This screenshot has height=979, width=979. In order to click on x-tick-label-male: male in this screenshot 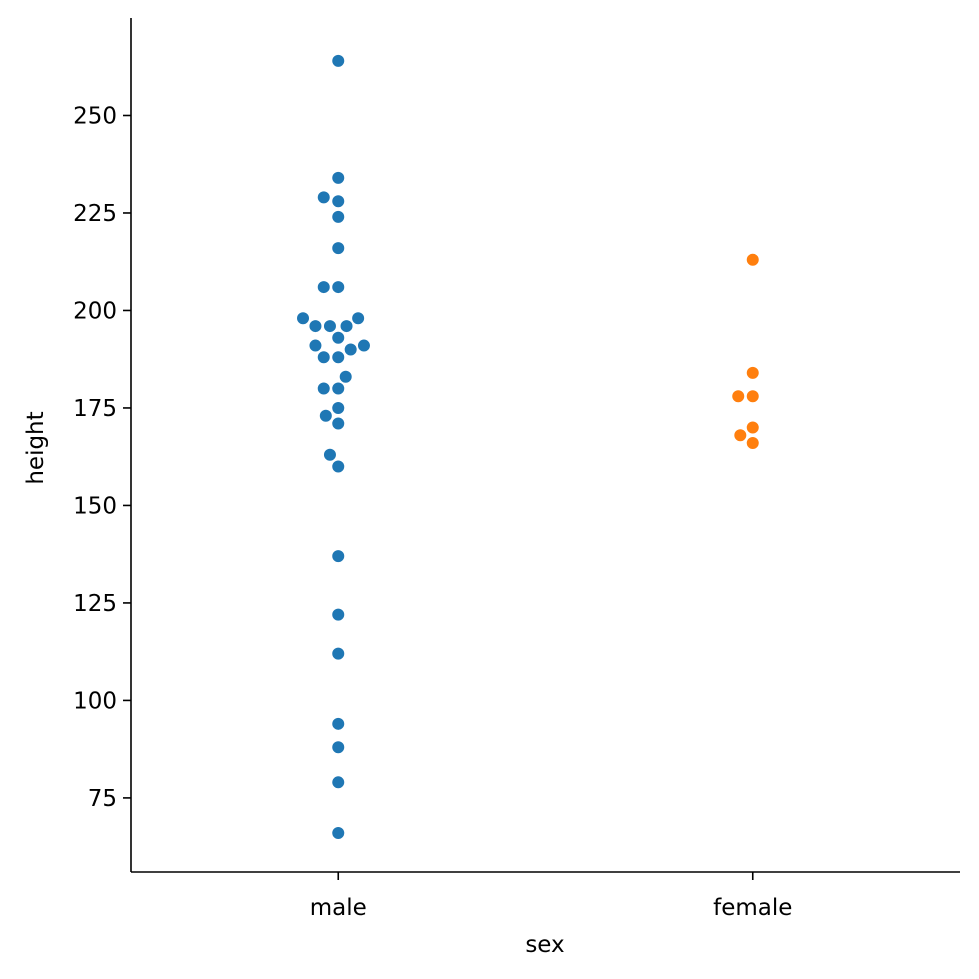, I will do `click(338, 908)`.